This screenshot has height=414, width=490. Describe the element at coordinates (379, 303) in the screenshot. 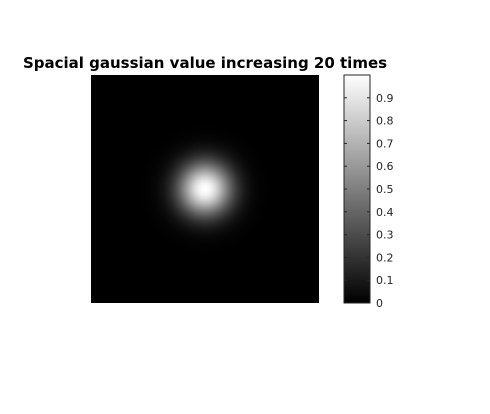

I see `colorbar-tick-label: 0` at that location.